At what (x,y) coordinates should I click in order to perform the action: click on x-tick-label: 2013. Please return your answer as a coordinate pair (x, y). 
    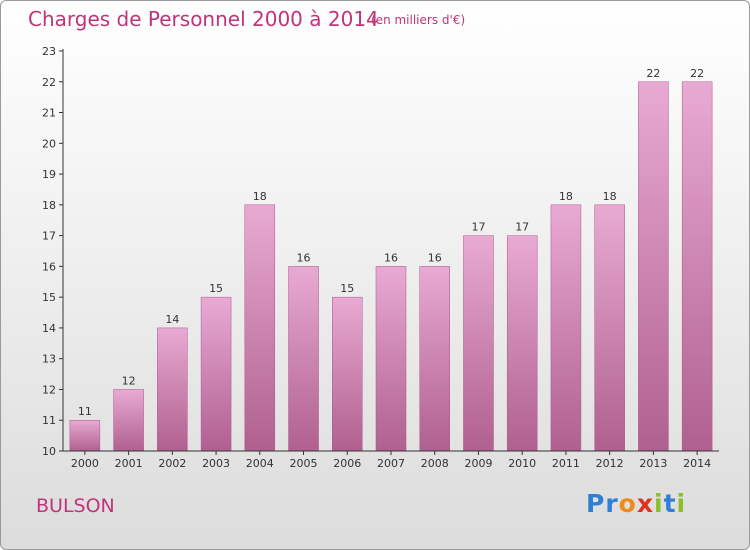
    Looking at the image, I should click on (653, 463).